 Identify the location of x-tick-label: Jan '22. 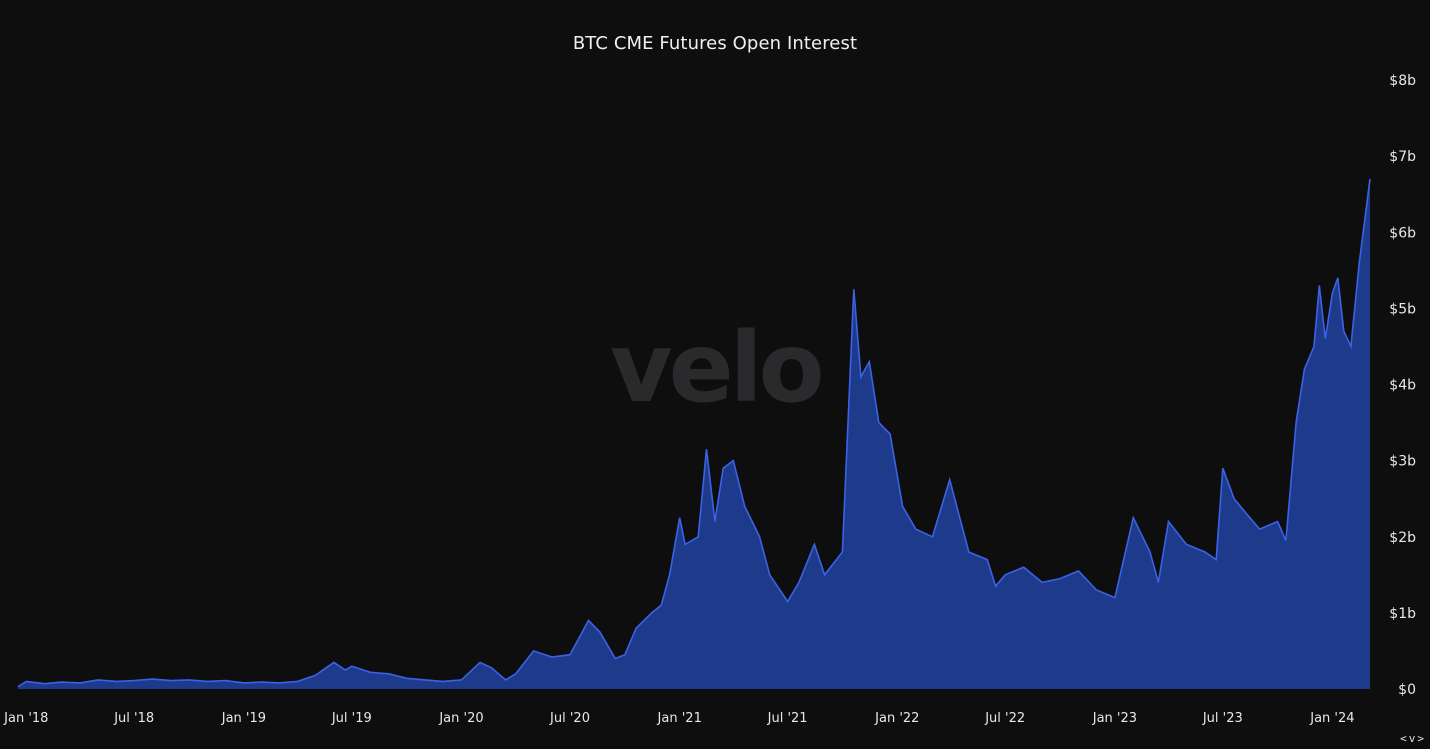
(896, 718).